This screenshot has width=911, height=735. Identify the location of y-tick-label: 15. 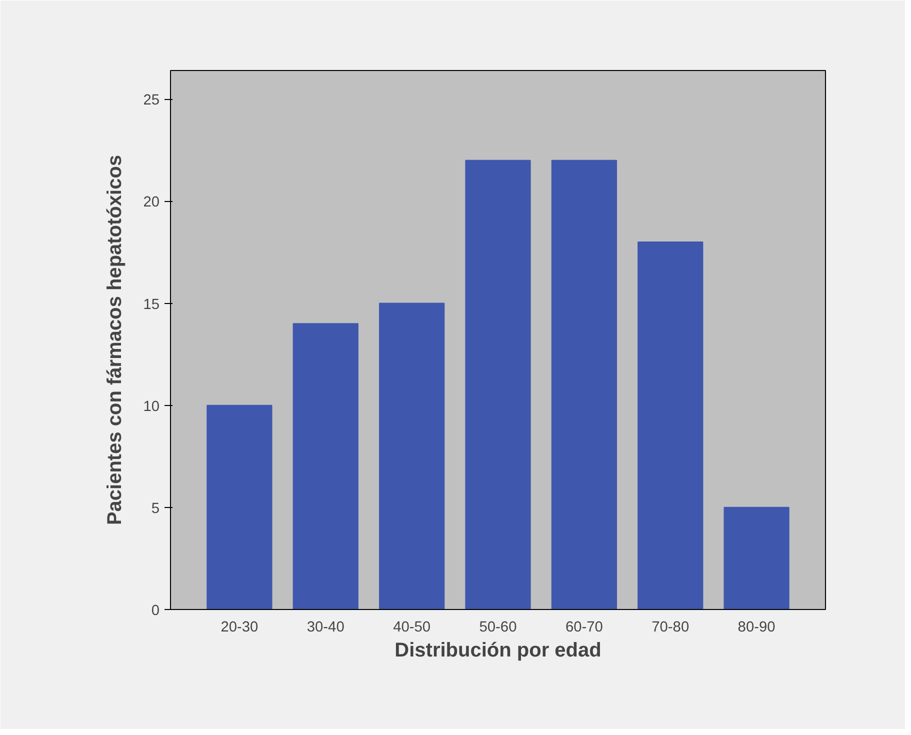
(151, 304).